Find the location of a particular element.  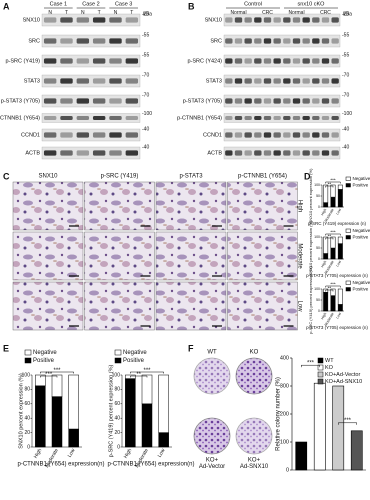

kda-marker: -40 is located at coordinates (145, 147).